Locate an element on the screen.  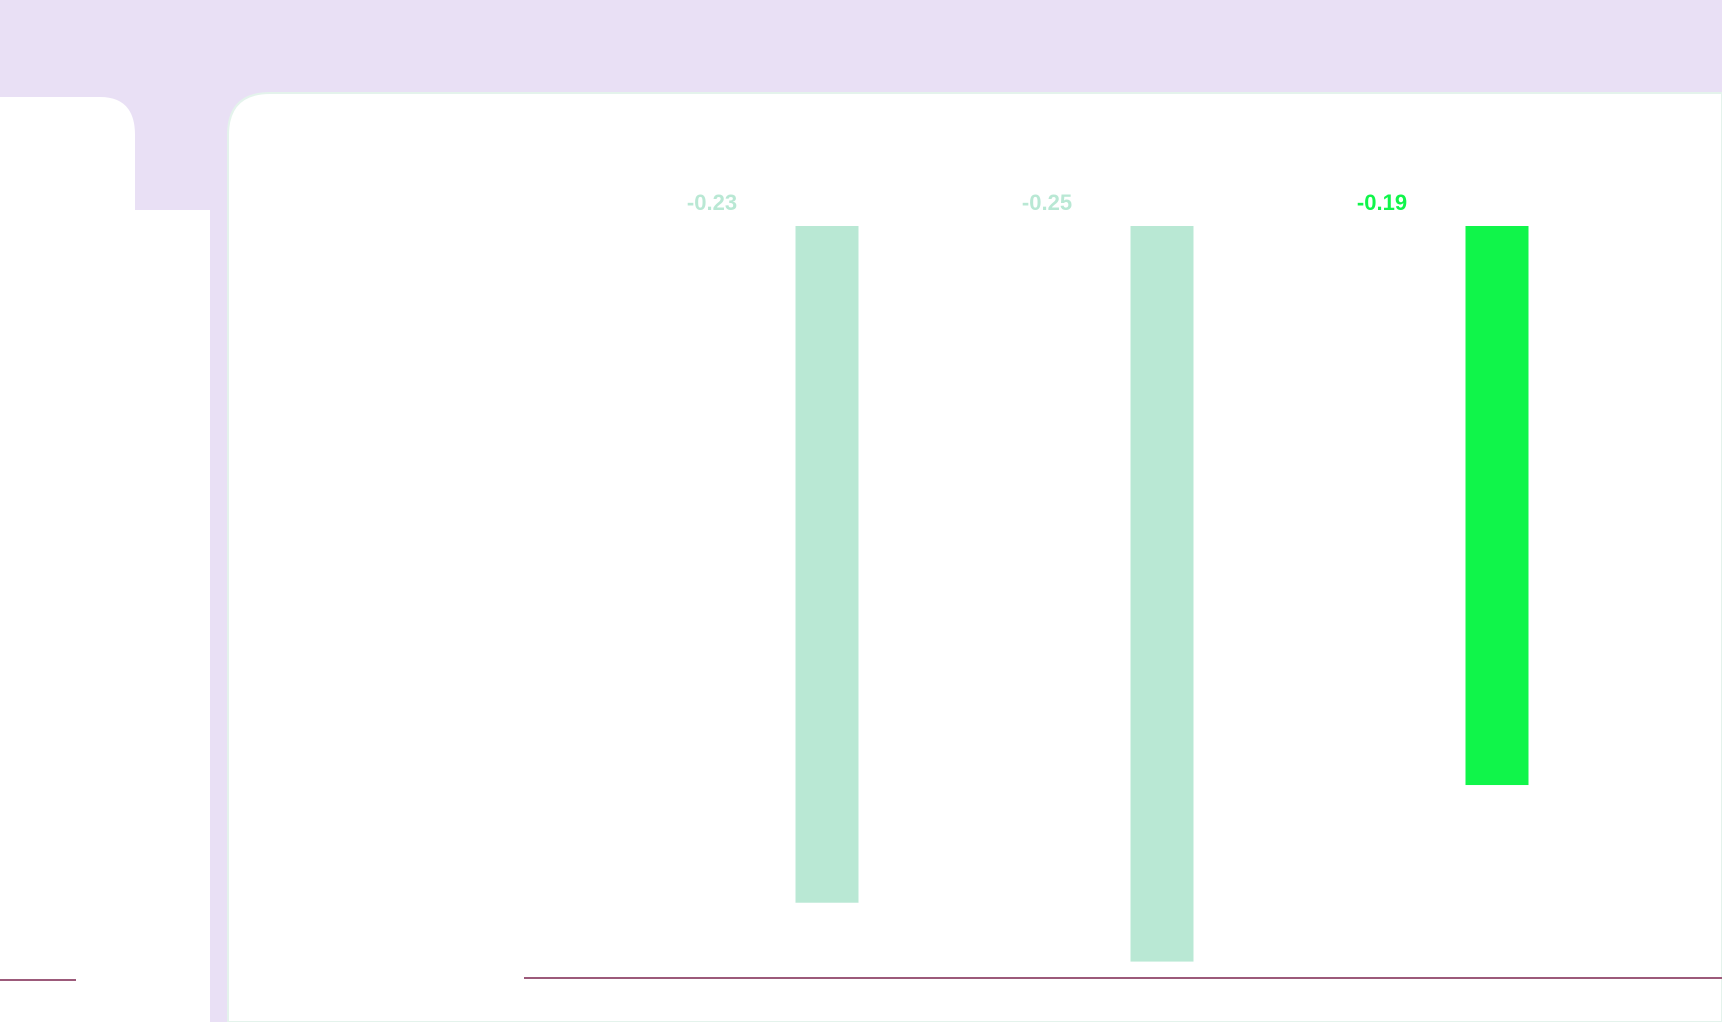
side-card is located at coordinates (105, 559).